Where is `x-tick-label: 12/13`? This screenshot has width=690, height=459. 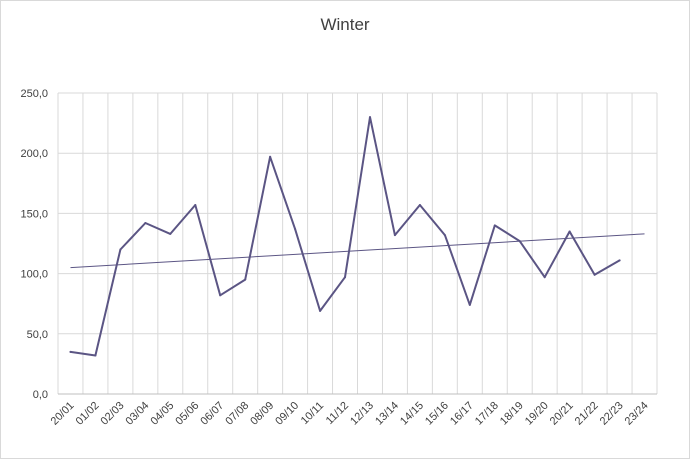 x-tick-label: 12/13 is located at coordinates (362, 414).